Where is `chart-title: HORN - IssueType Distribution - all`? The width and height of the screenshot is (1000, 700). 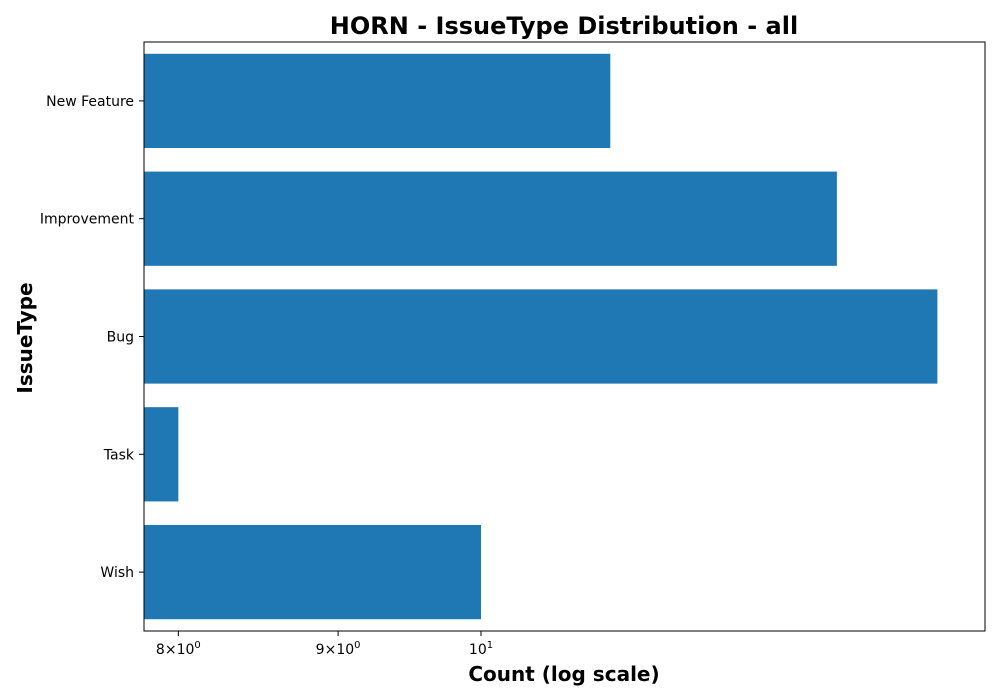 chart-title: HORN - IssueType Distribution - all is located at coordinates (564, 26).